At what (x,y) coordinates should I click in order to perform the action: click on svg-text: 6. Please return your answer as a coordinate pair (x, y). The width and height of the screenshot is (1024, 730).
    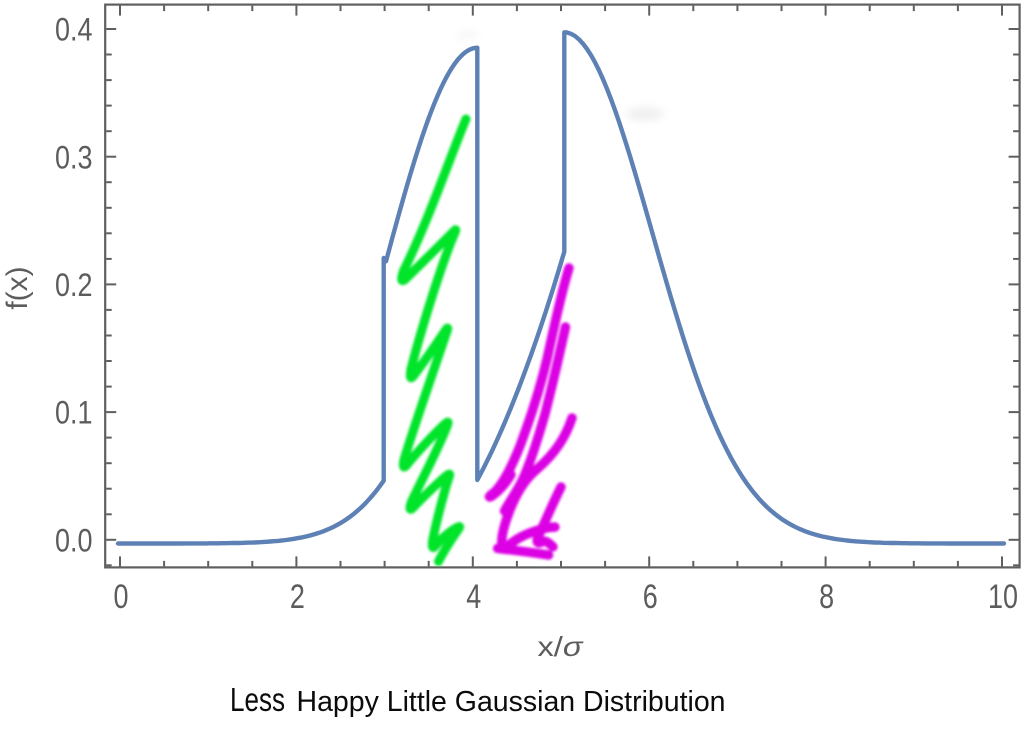
    Looking at the image, I should click on (650, 597).